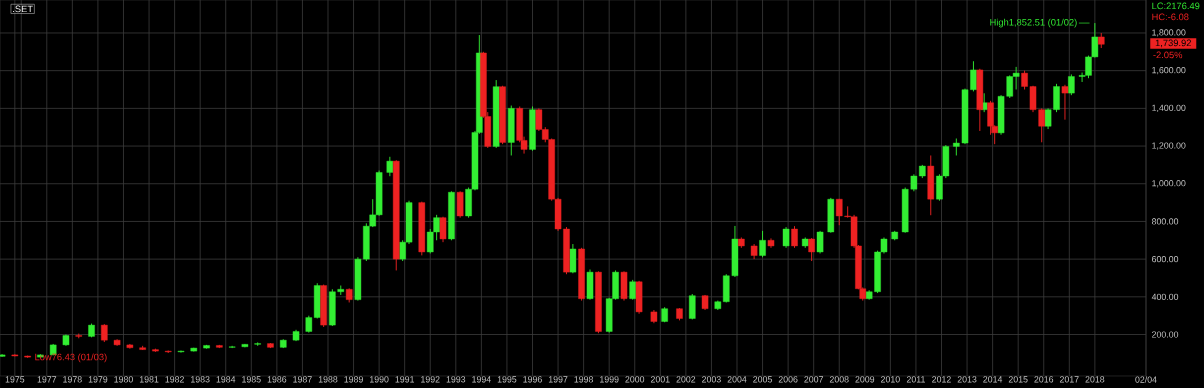 Image resolution: width=1204 pixels, height=388 pixels. What do you see at coordinates (98, 379) in the screenshot?
I see `x-tick-label: 1979` at bounding box center [98, 379].